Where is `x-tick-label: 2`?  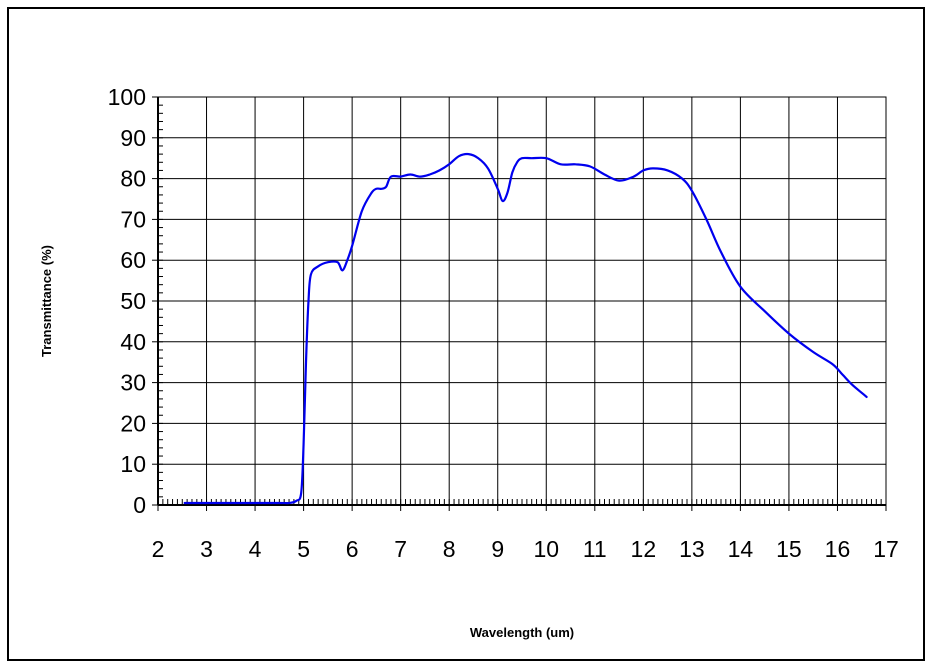 x-tick-label: 2 is located at coordinates (158, 549).